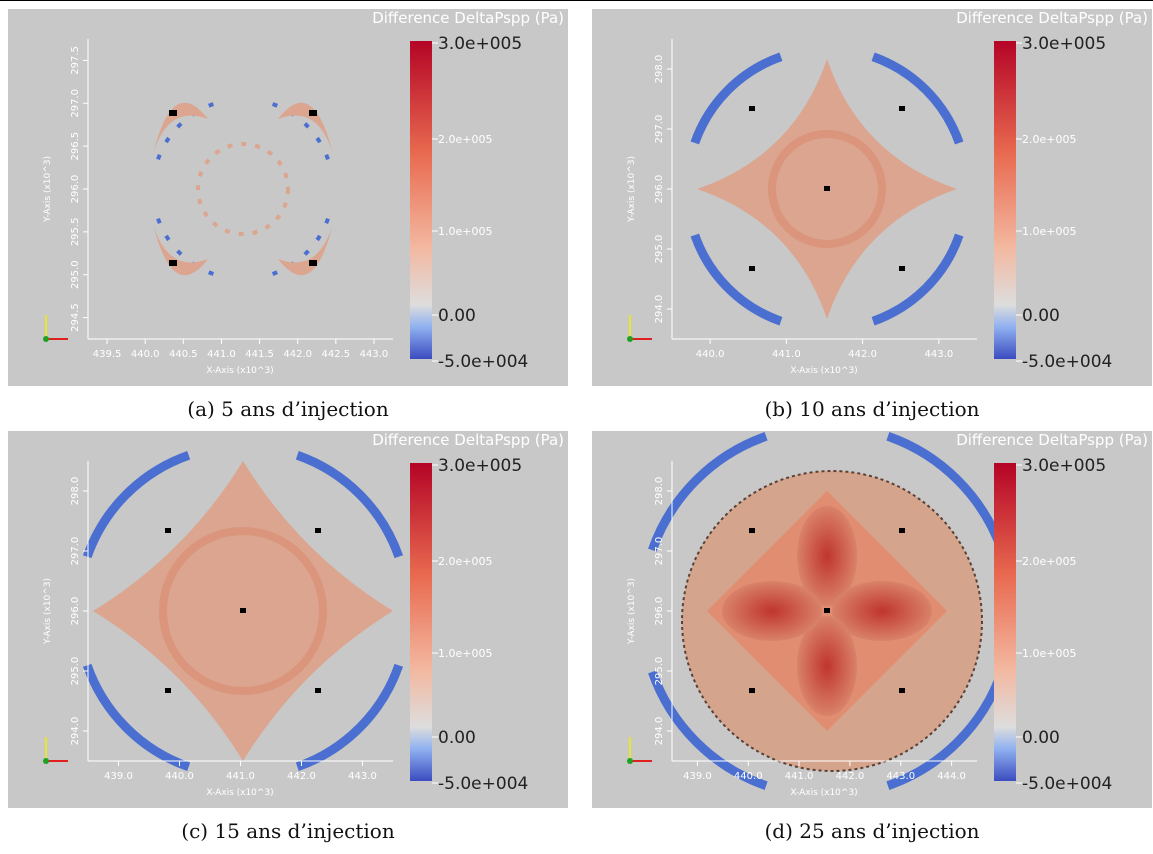 This screenshot has height=854, width=1153. I want to click on x-axis-label: X-Axis (x10^3), so click(823, 793).